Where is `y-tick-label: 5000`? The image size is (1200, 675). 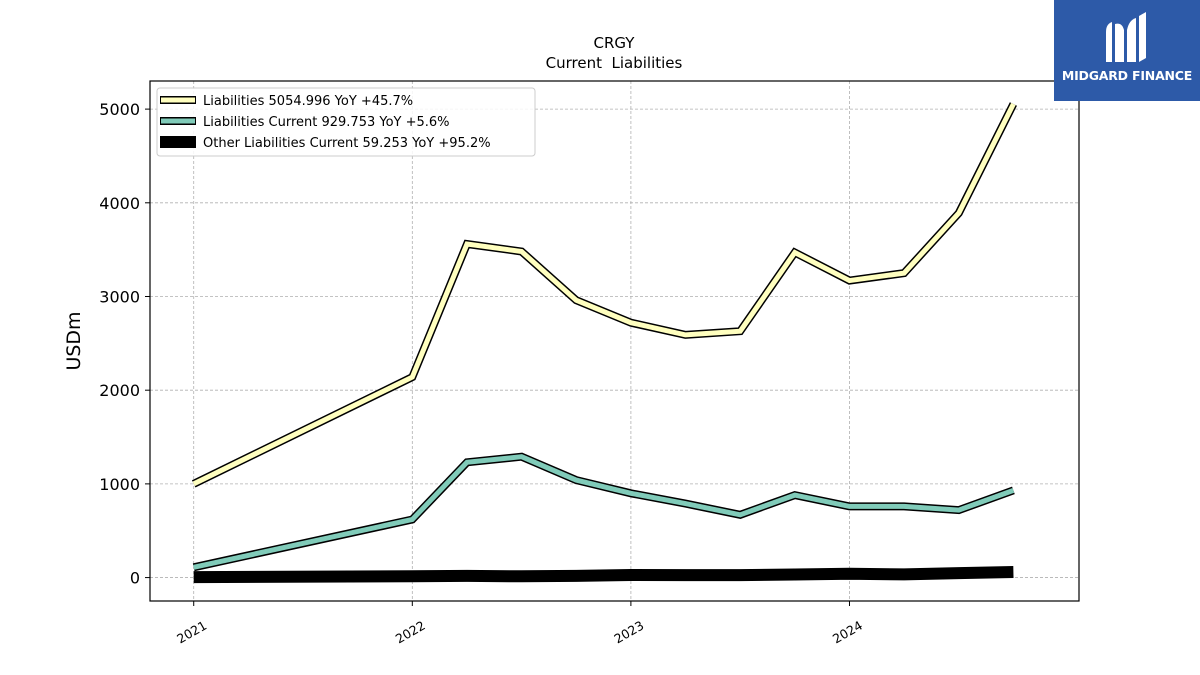 y-tick-label: 5000 is located at coordinates (119, 109).